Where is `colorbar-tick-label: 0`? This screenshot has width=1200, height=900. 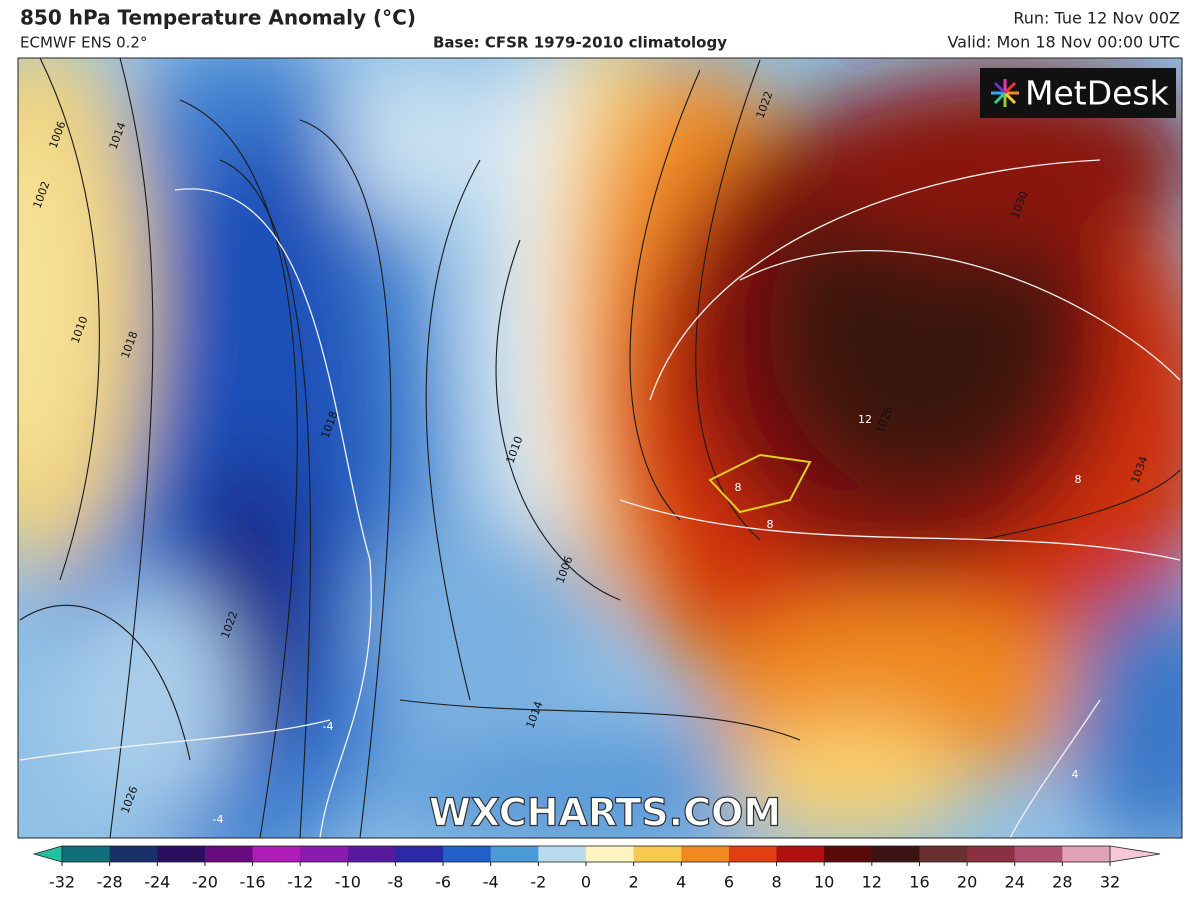 colorbar-tick-label: 0 is located at coordinates (586, 882).